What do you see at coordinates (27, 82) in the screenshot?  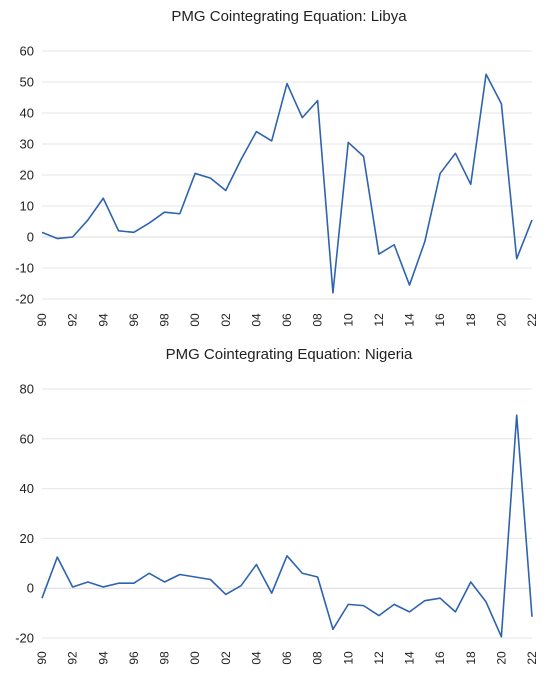 I see `y-tick-label: 50` at bounding box center [27, 82].